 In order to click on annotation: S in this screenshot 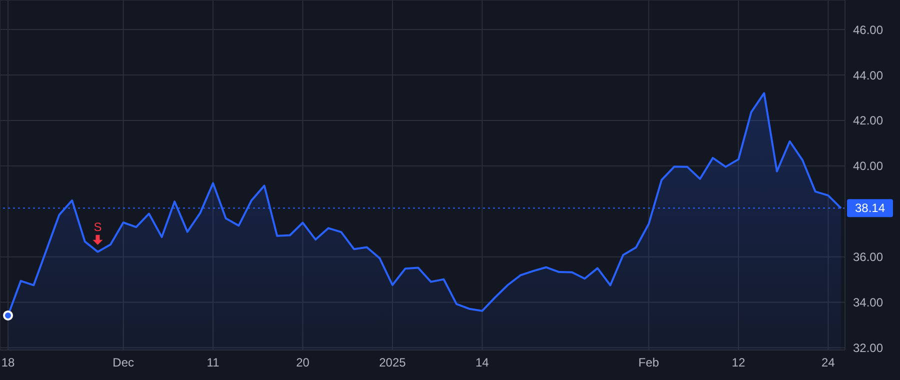, I will do `click(98, 227)`.